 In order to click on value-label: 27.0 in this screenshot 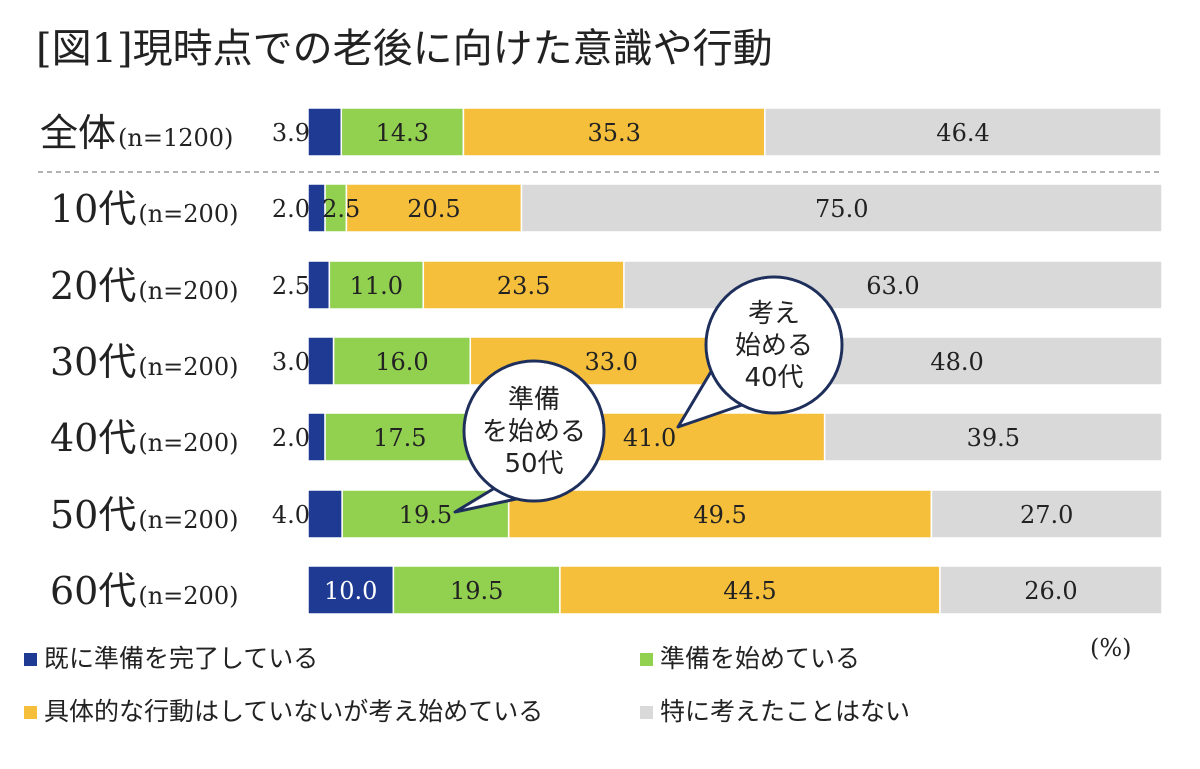, I will do `click(1046, 515)`.